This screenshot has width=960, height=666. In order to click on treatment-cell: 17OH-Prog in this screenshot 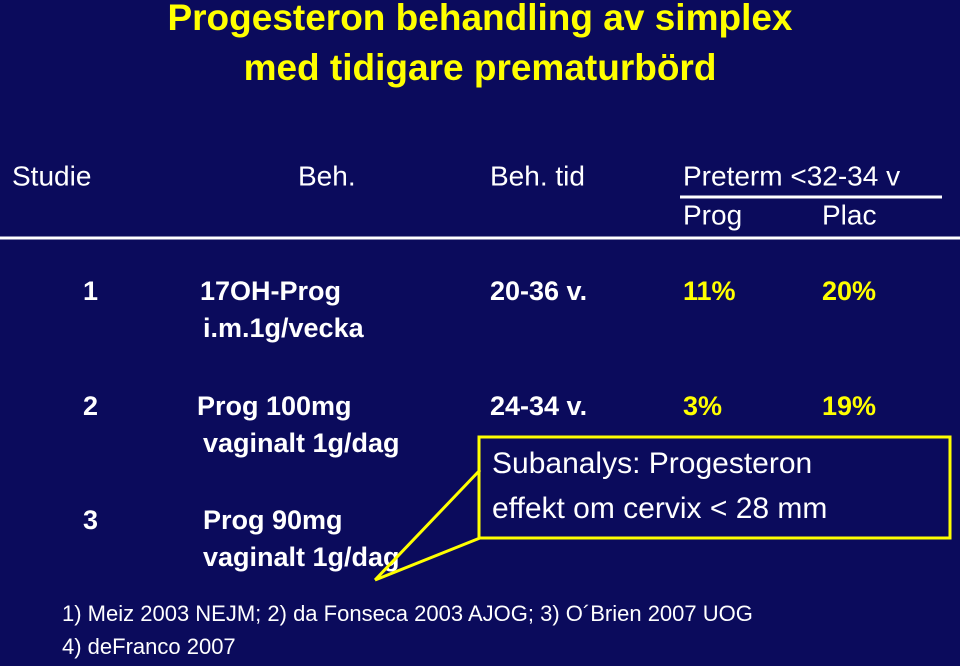, I will do `click(270, 291)`.